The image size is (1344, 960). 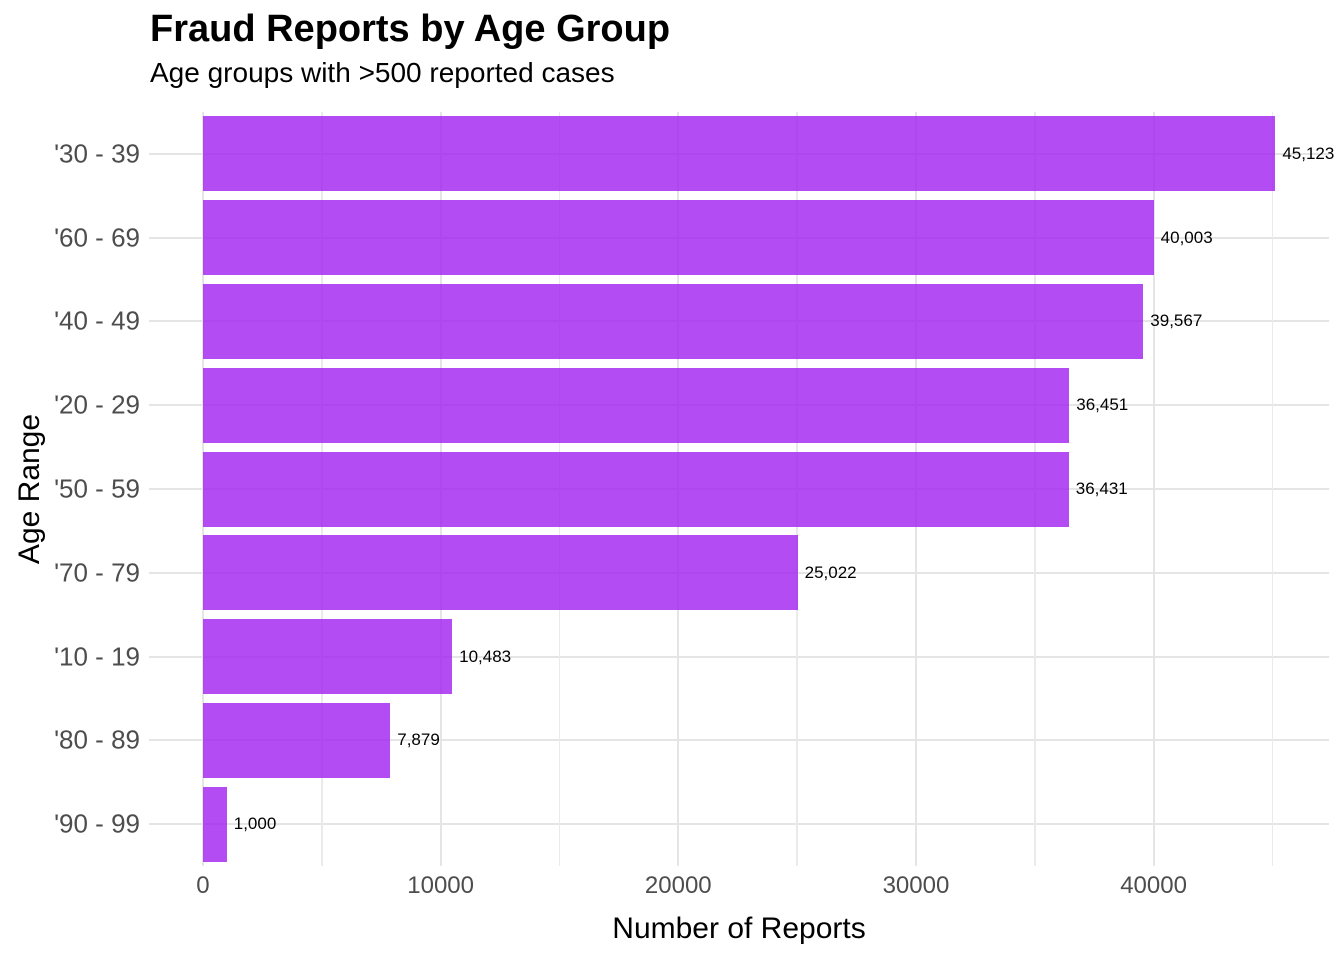 I want to click on bar--40-49, so click(x=673, y=321).